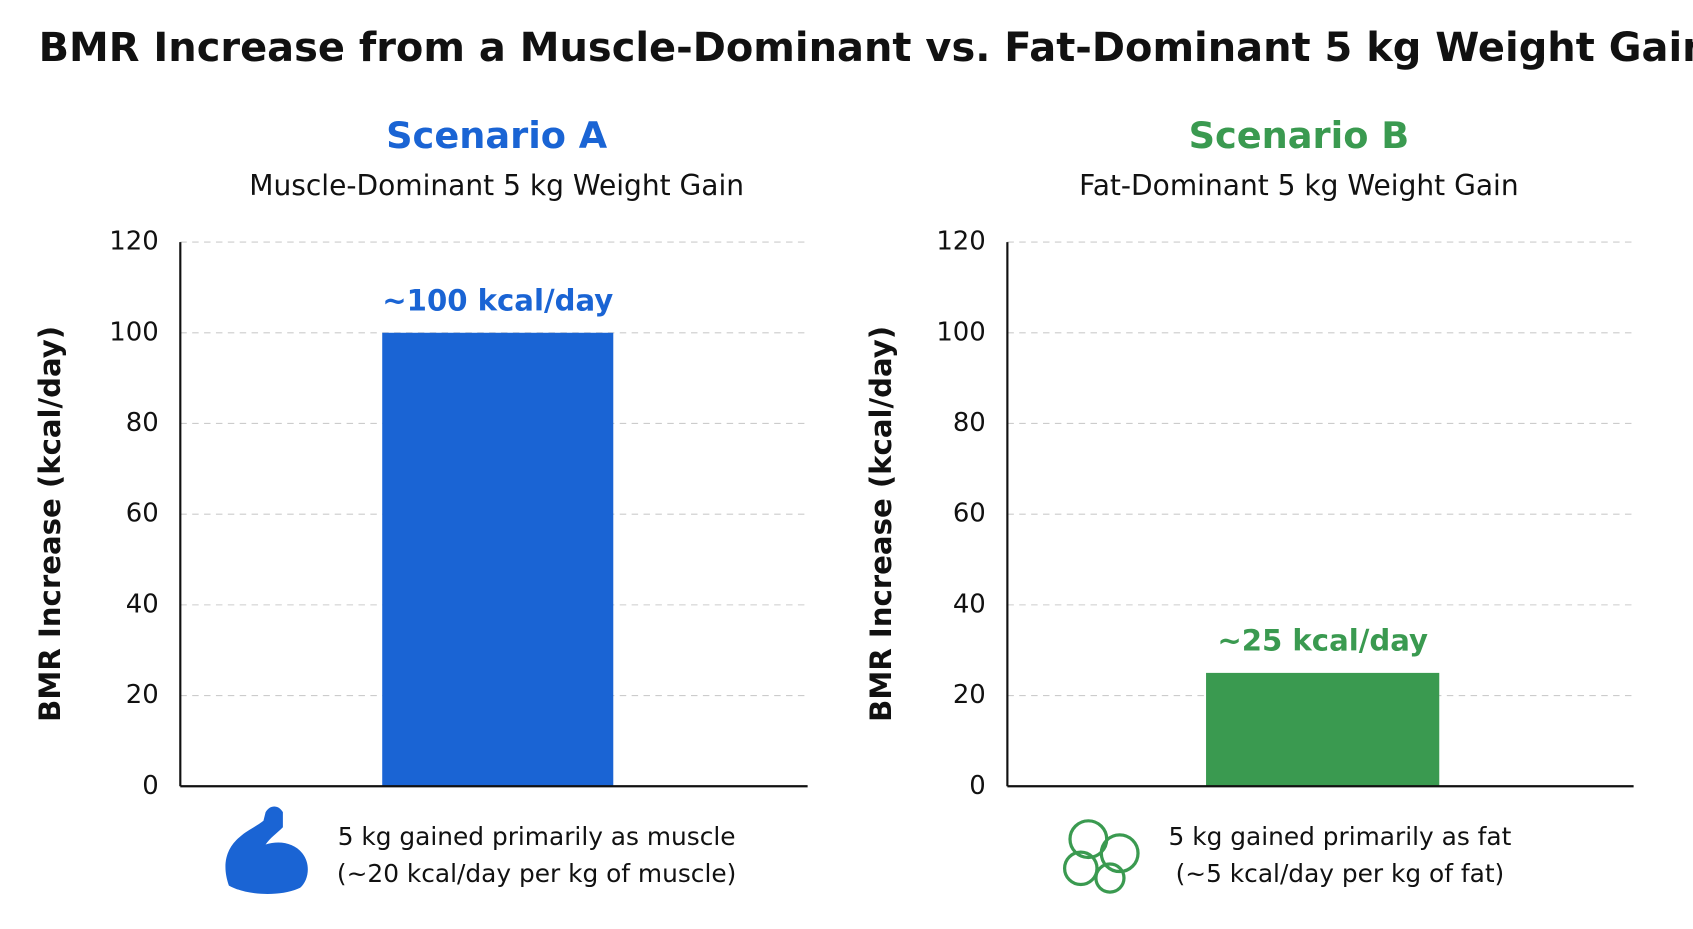  What do you see at coordinates (496, 185) in the screenshot?
I see `chart-subtitle: Muscle-Dominant 5 kg Weight Gain` at bounding box center [496, 185].